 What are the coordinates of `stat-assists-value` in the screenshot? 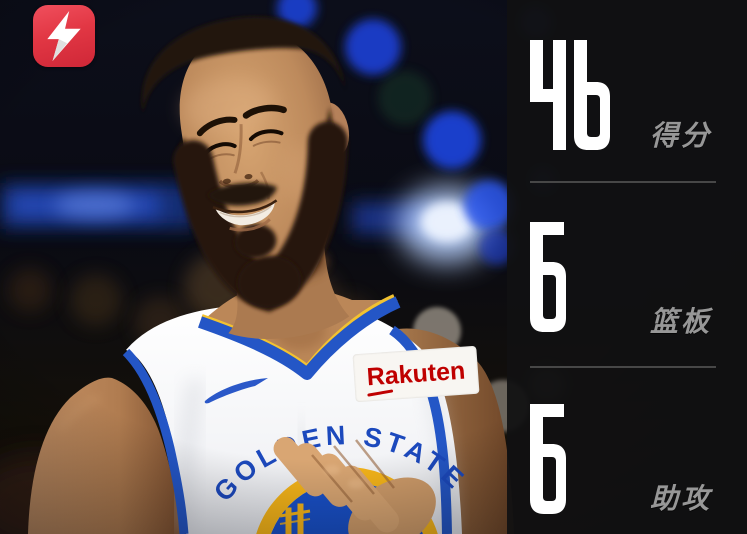 It's located at (548, 459).